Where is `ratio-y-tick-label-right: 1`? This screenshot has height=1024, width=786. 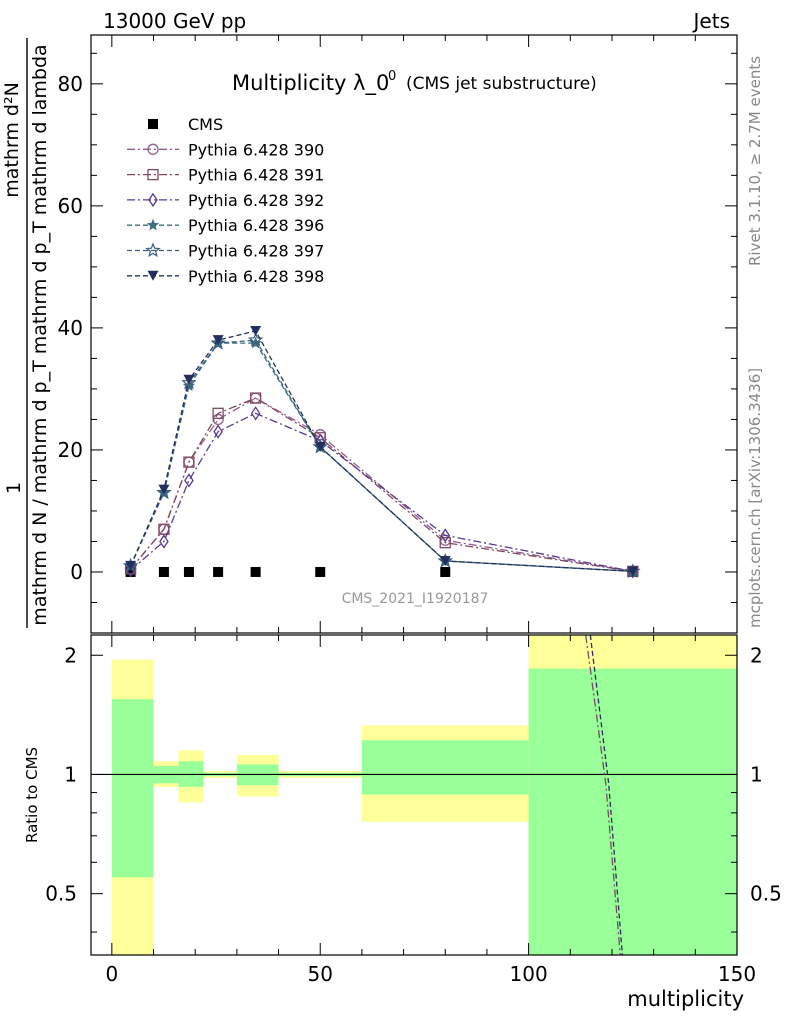
ratio-y-tick-label-right: 1 is located at coordinates (756, 774).